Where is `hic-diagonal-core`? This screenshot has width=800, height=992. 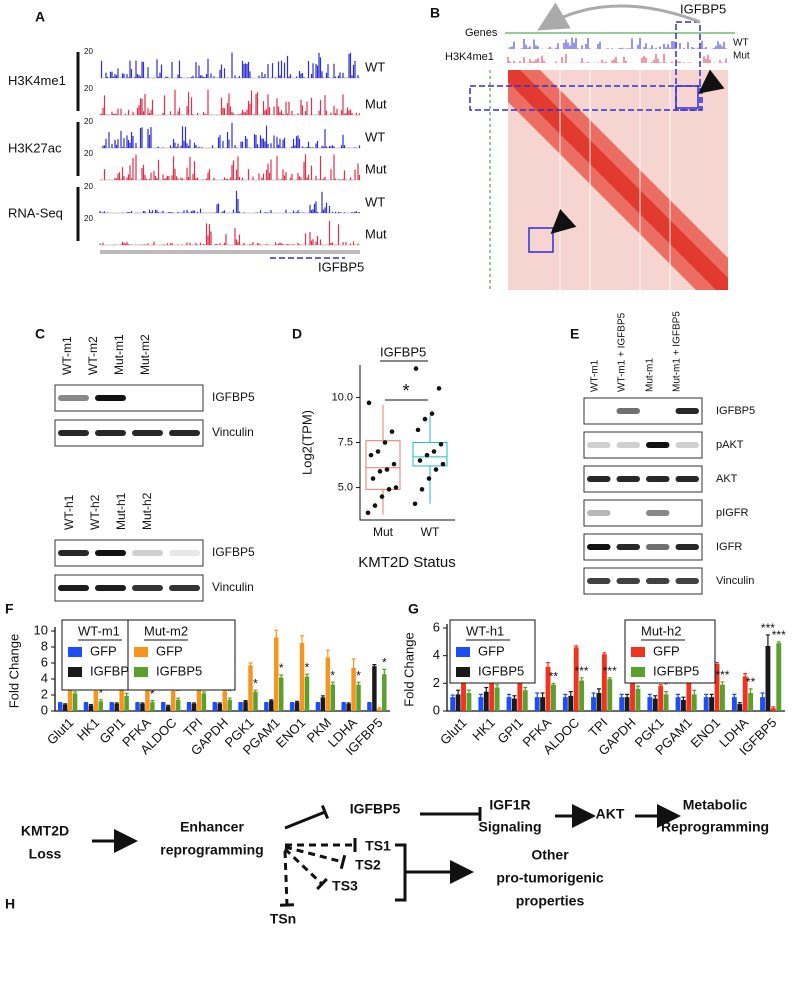
hic-diagonal-core is located at coordinates (618, 180).